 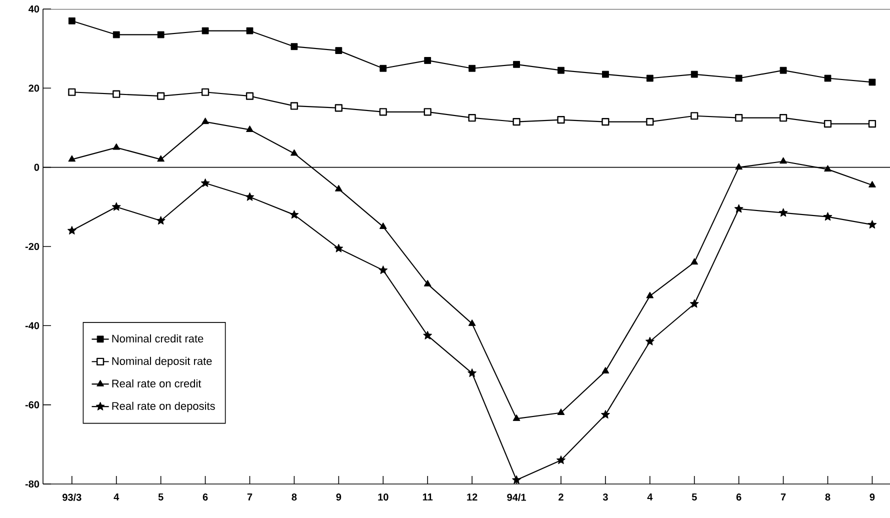 I want to click on x-tick-label: 93/3, so click(x=72, y=497).